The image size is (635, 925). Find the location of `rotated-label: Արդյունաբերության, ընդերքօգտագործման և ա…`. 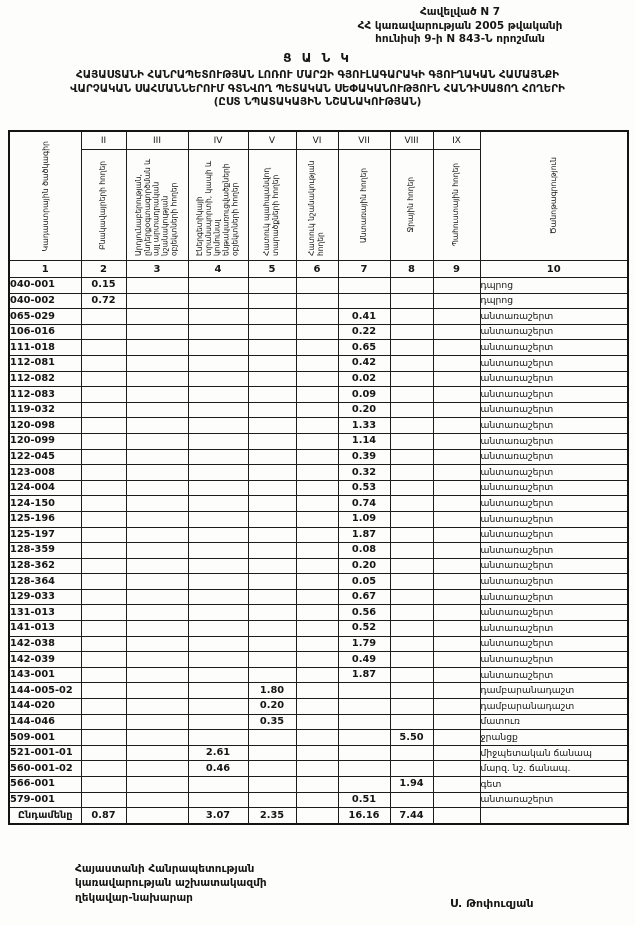

rotated-label: Արդյունաբերության, ընդերքօգտագործման և ա… is located at coordinates (156, 207).